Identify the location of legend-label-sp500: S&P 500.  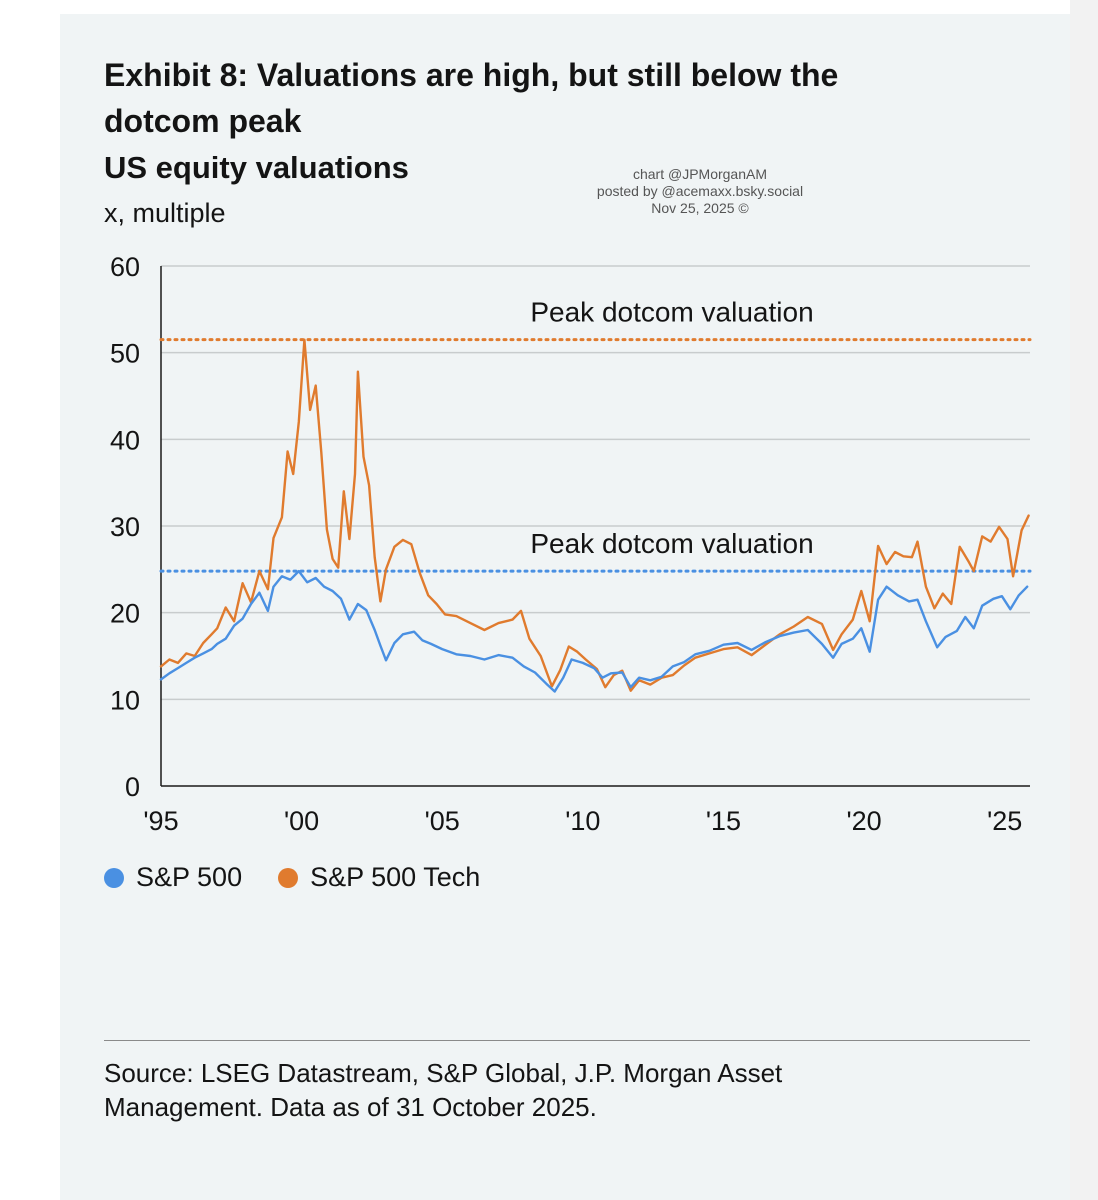
(189, 877).